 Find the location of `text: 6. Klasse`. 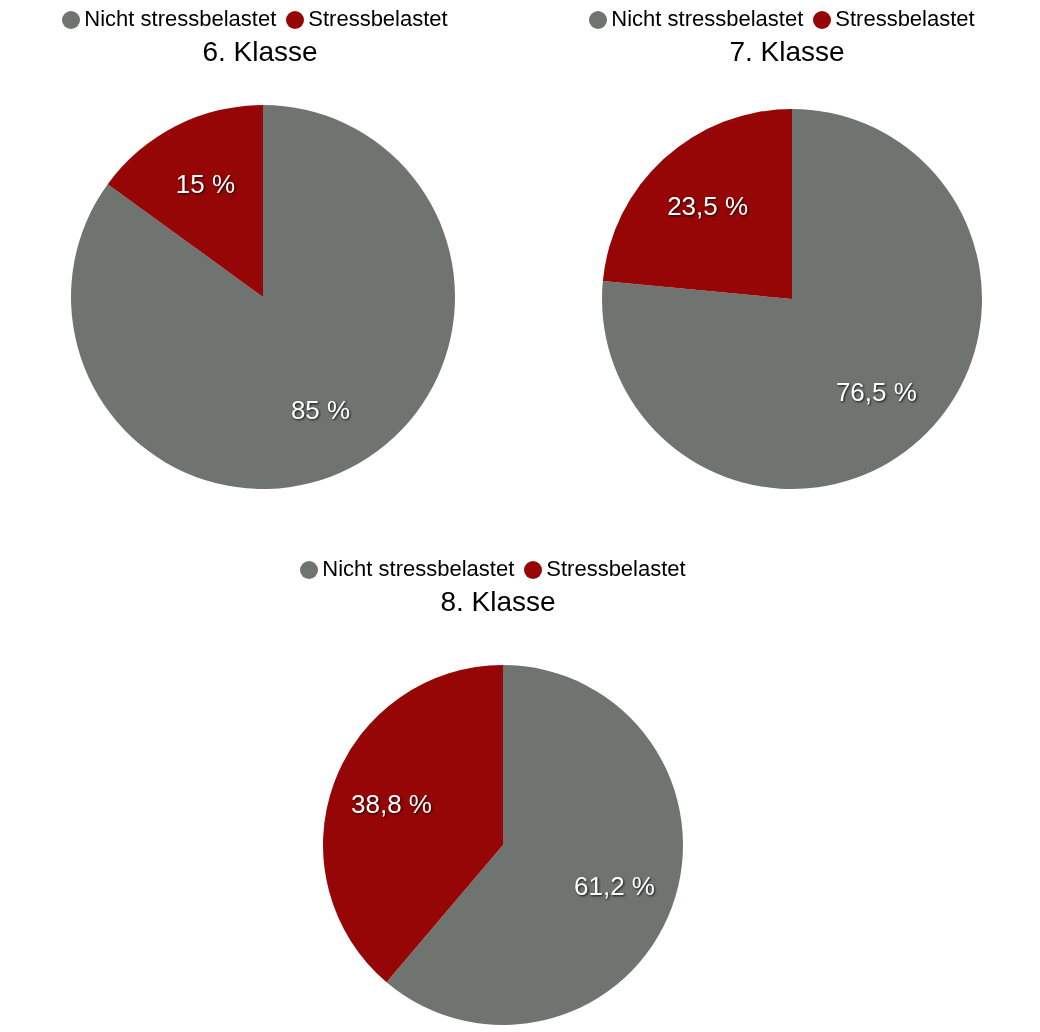

text: 6. Klasse is located at coordinates (260, 52).